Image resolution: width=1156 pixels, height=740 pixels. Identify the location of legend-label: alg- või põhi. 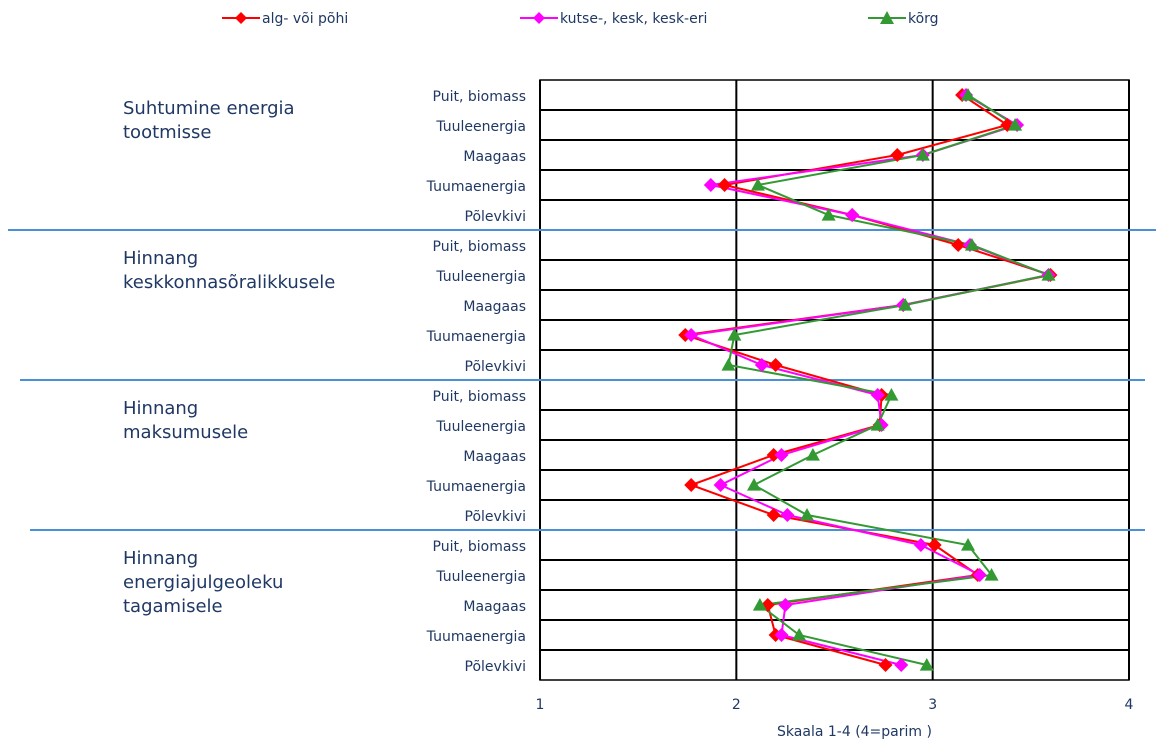
(305, 19).